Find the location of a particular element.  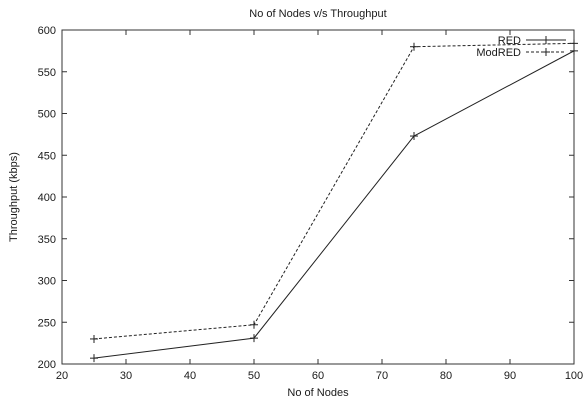

y-tick-label: 500 is located at coordinates (47, 115).